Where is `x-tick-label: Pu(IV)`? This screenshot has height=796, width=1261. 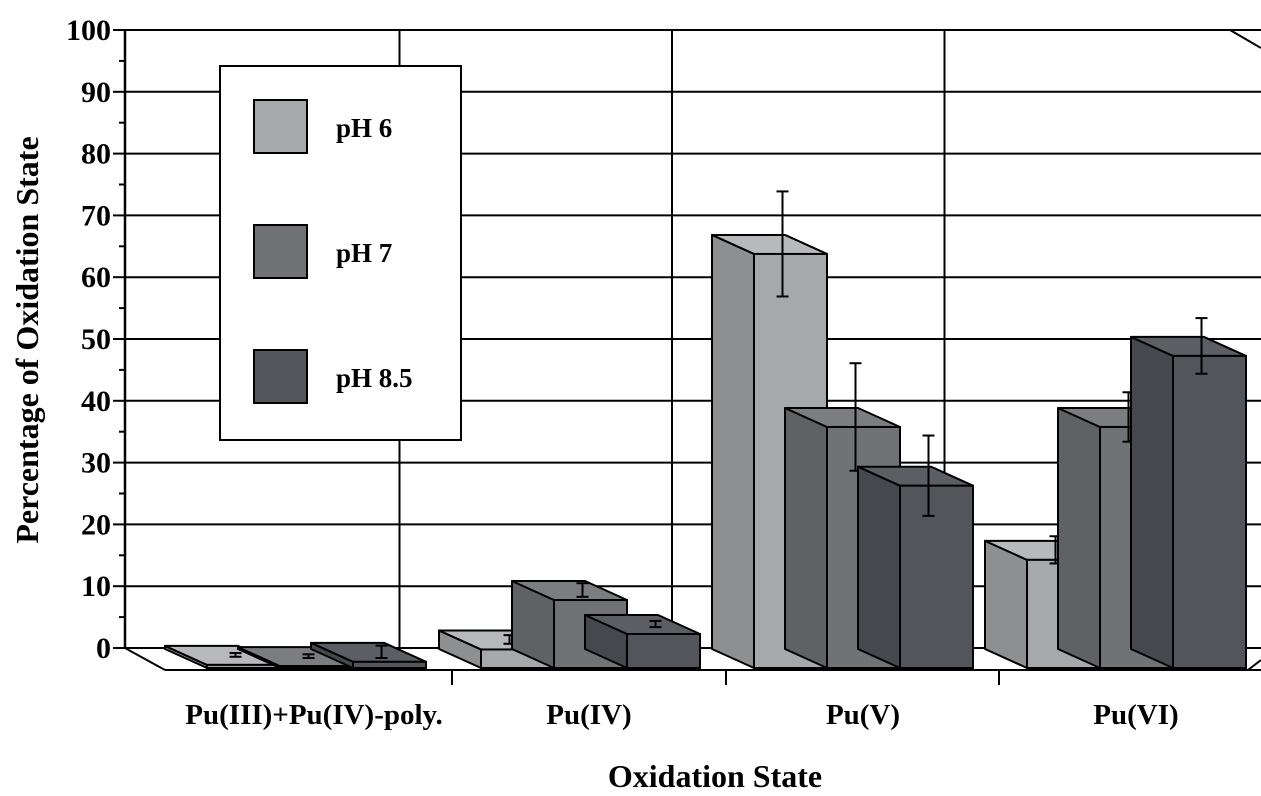
x-tick-label: Pu(IV) is located at coordinates (588, 715).